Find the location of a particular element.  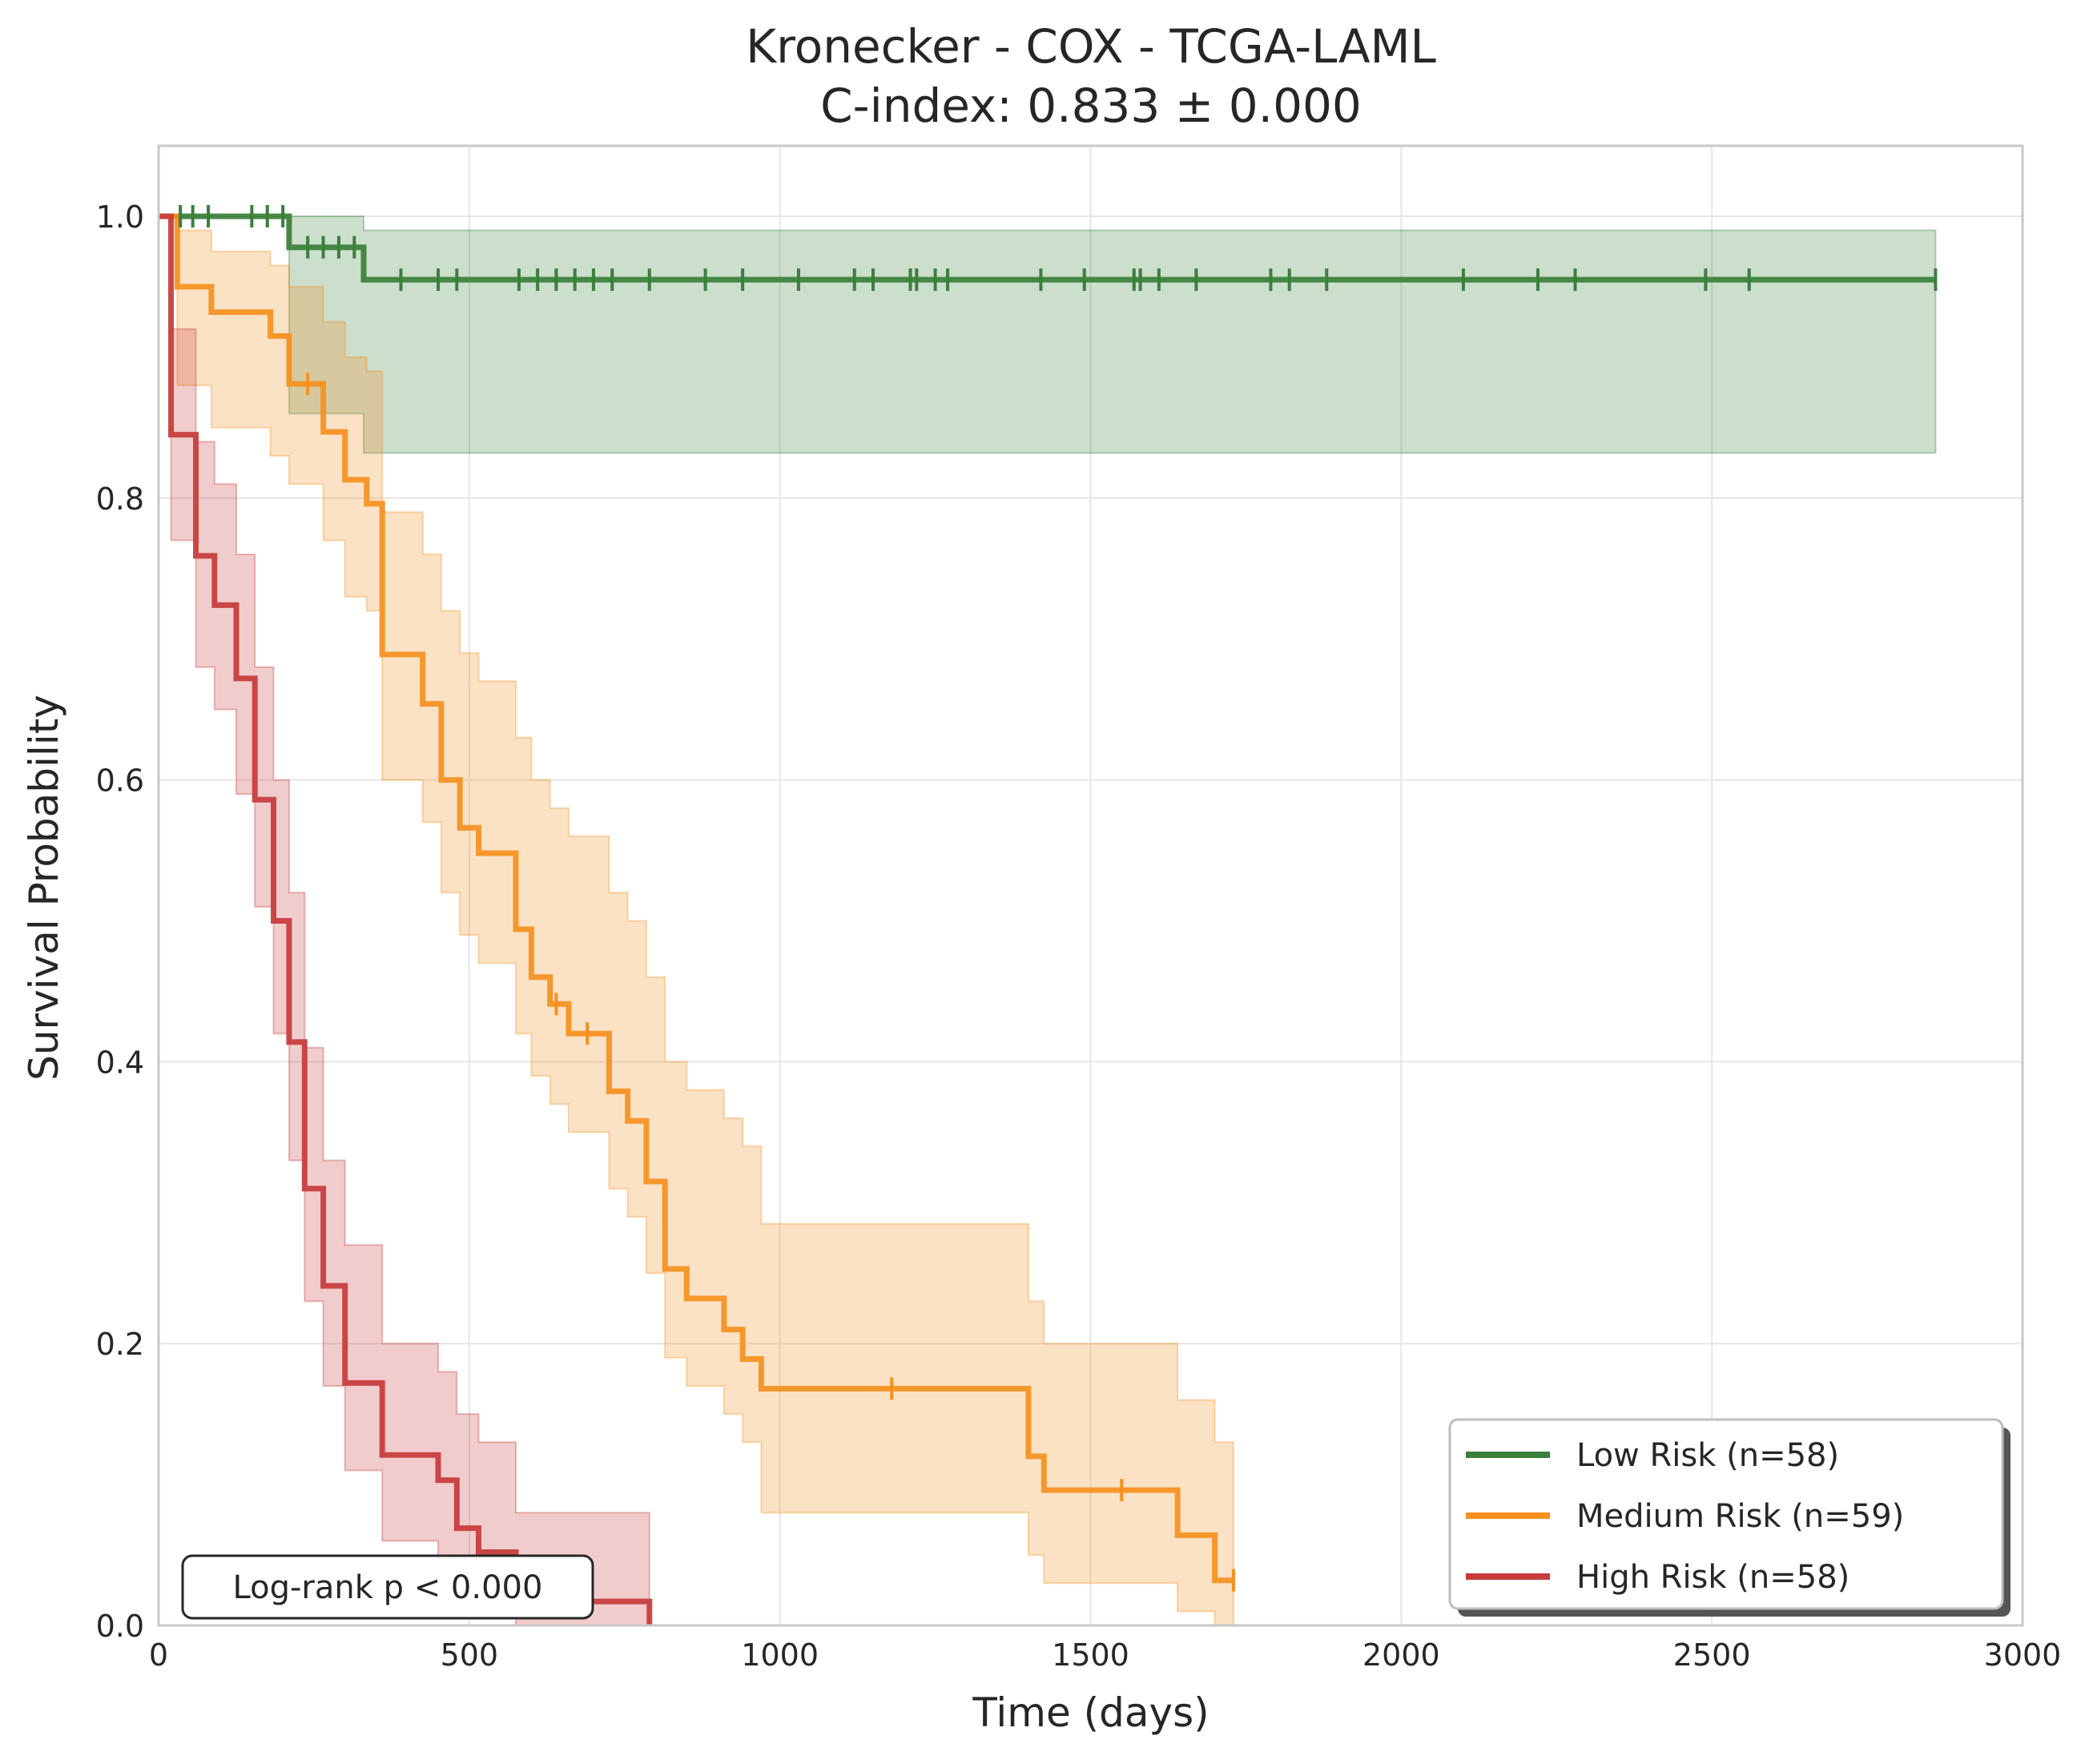

x-tick-label: 1000 is located at coordinates (780, 1655).